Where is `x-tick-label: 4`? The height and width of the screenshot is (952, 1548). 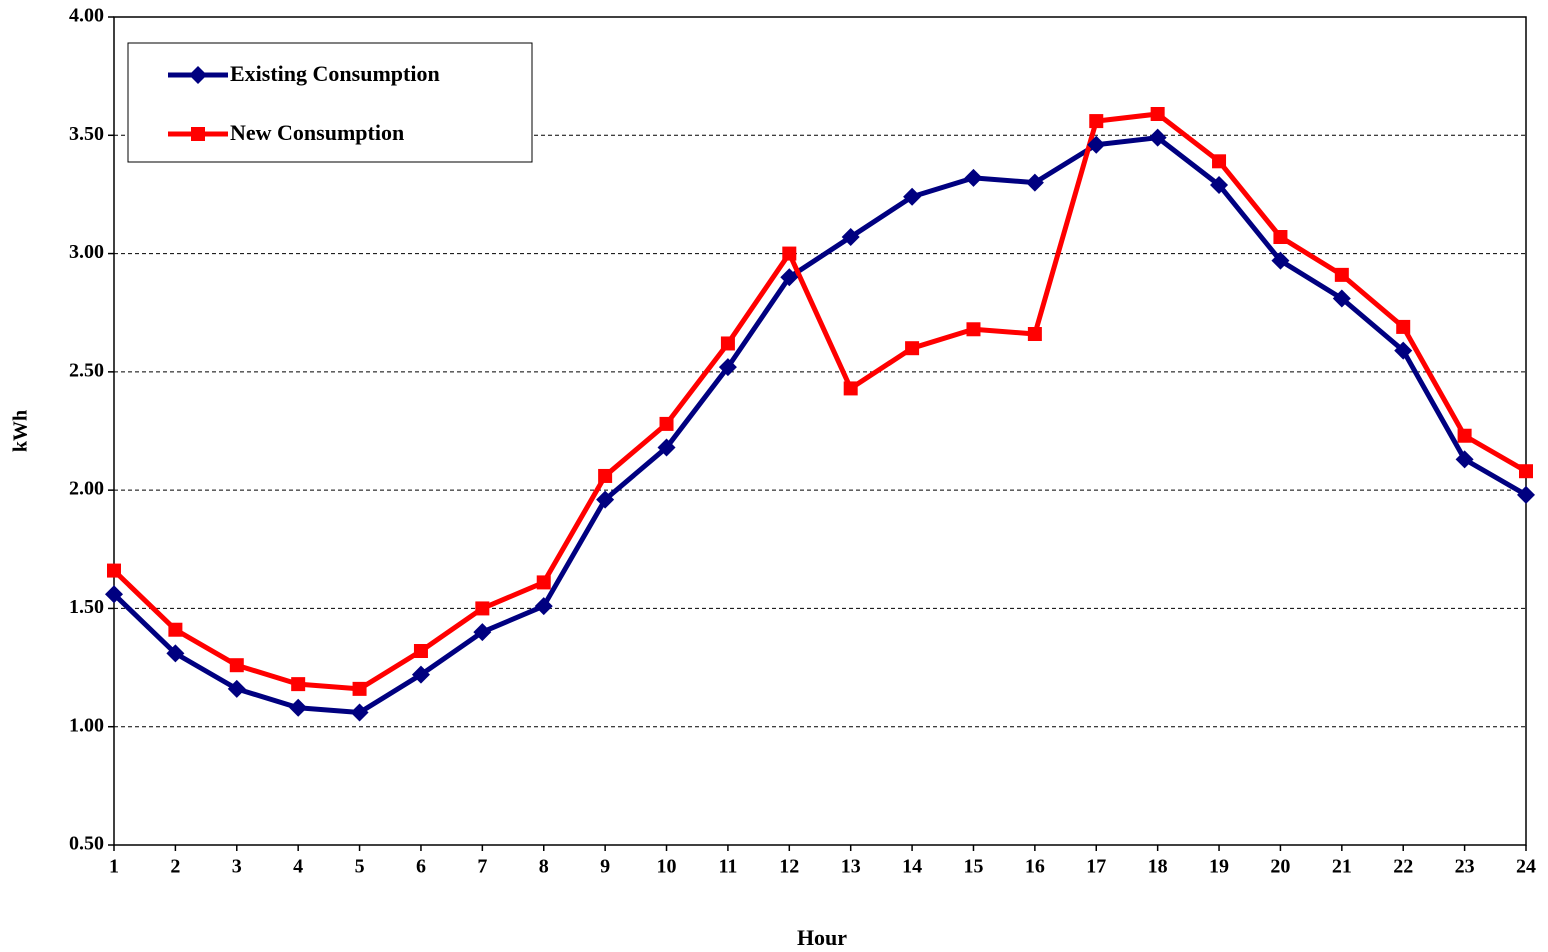 x-tick-label: 4 is located at coordinates (298, 867).